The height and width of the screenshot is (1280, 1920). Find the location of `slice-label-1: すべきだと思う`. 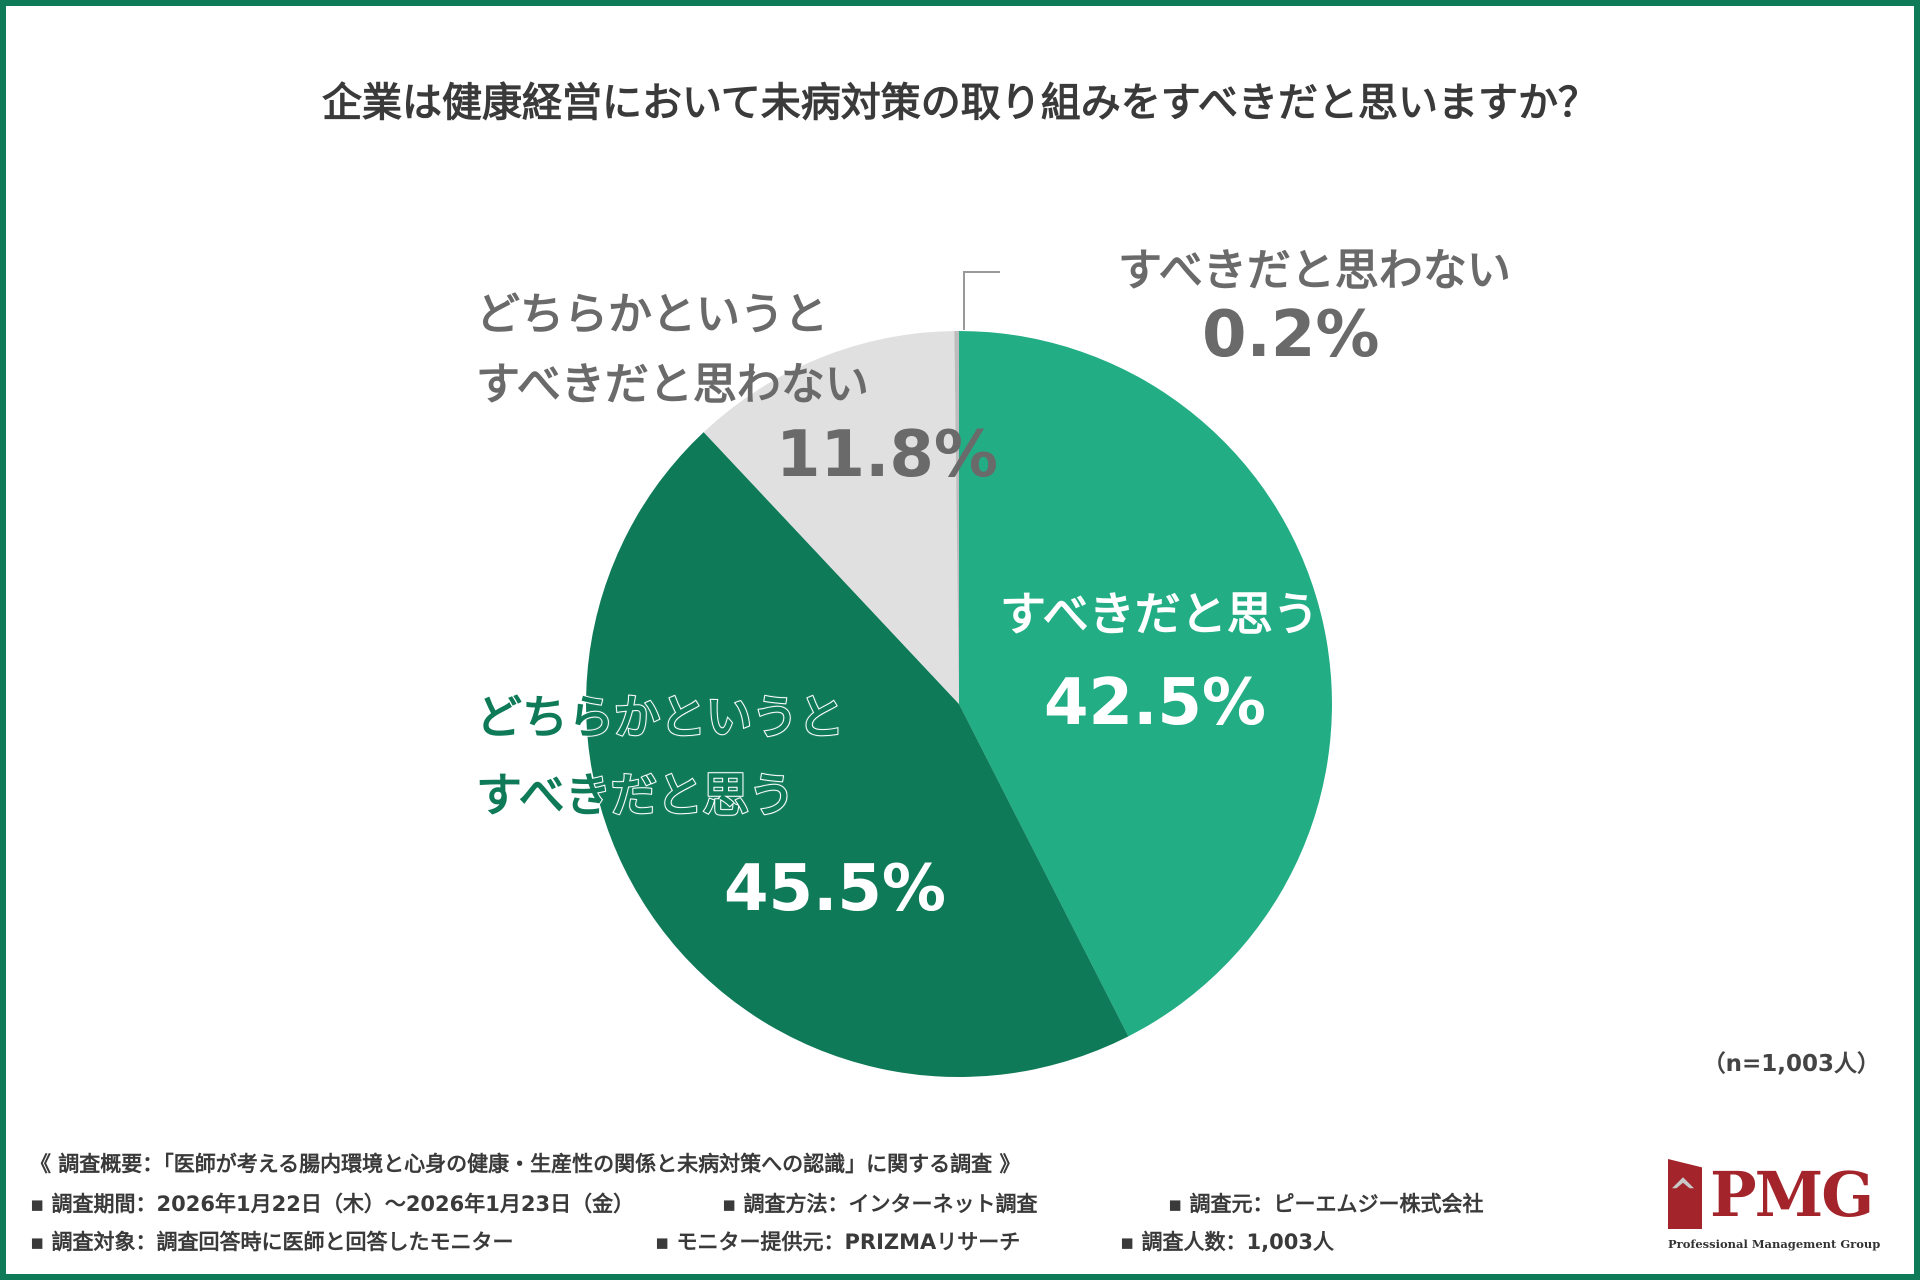

slice-label-1: すべきだと思う is located at coordinates (1159, 614).